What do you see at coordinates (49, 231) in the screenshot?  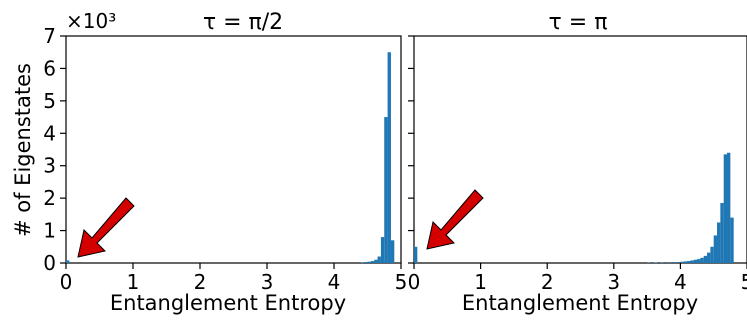 I see `ytick-label-1: 1` at bounding box center [49, 231].